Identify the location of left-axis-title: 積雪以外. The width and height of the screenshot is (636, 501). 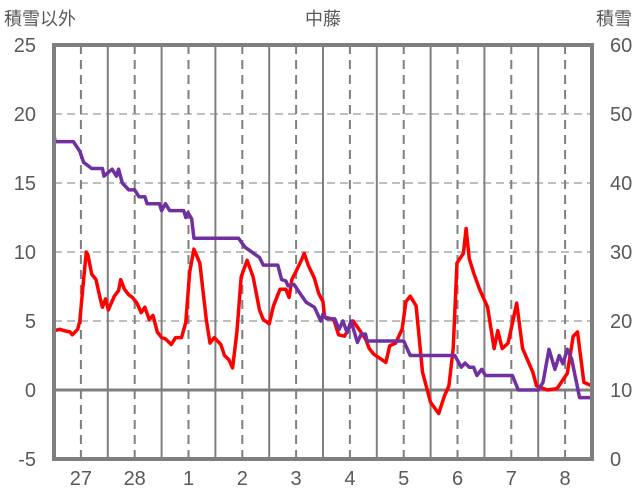
(40, 19).